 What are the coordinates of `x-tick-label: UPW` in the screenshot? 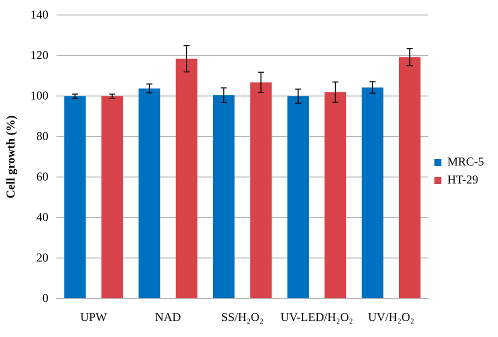 It's located at (94, 317).